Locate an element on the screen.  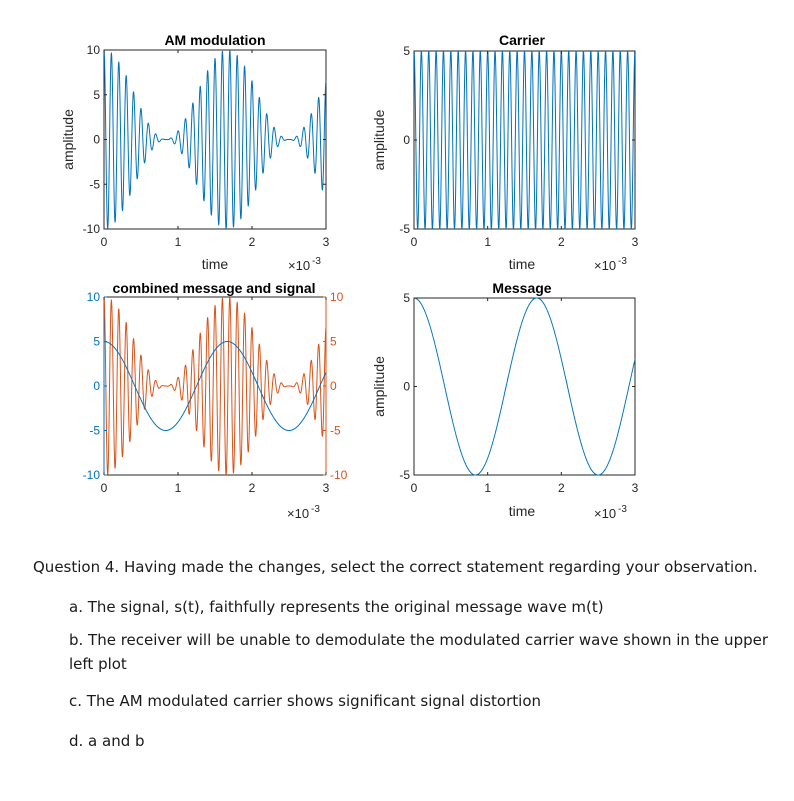
combined-xtick-label: 0 is located at coordinates (104, 488).